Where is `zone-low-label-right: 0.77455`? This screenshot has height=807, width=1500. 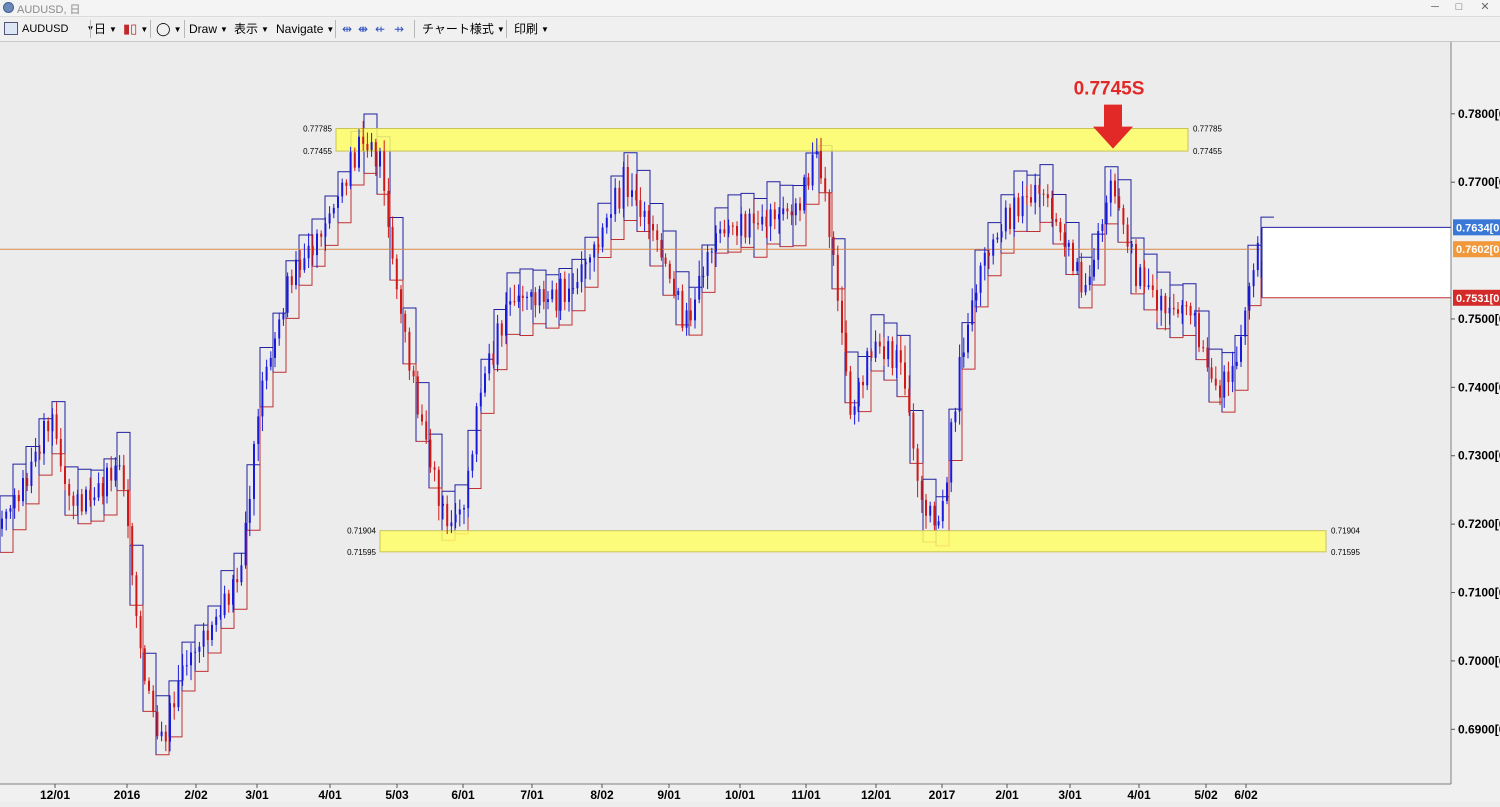
zone-low-label-right: 0.77455 is located at coordinates (1207, 151).